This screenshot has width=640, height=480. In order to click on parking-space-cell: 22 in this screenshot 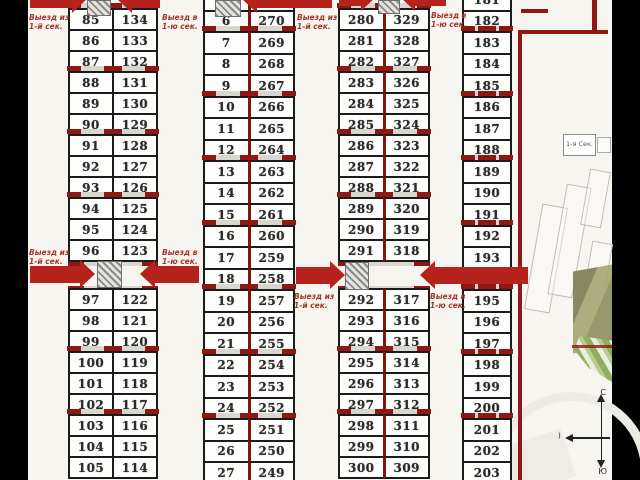, I will do `click(226, 365)`.